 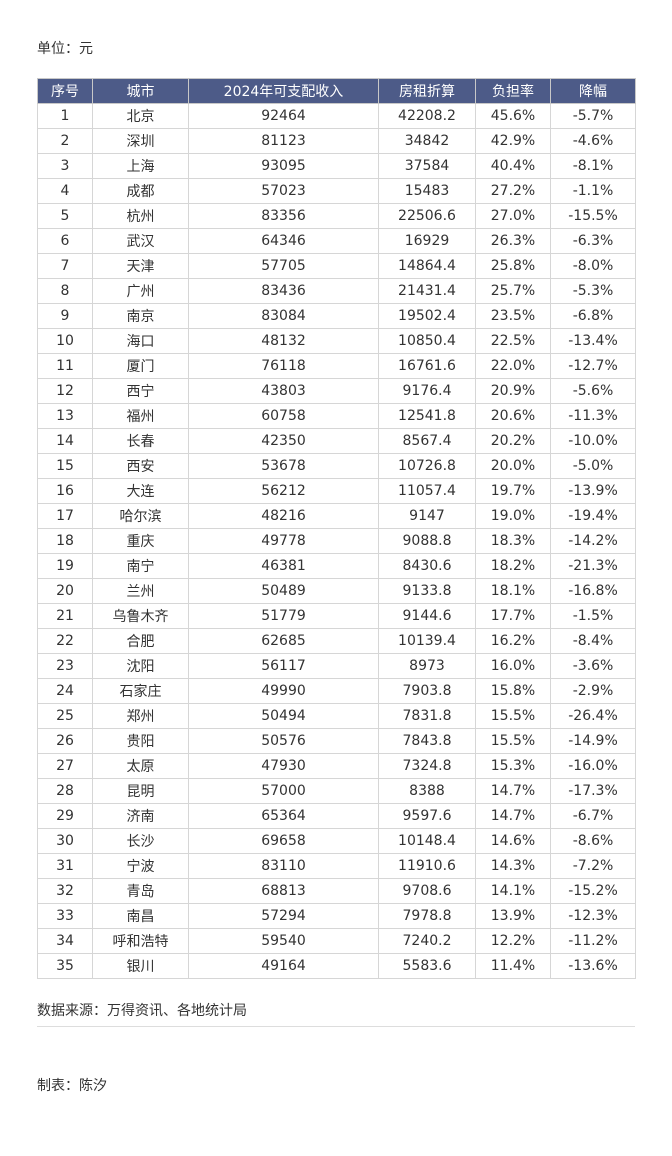 What do you see at coordinates (593, 316) in the screenshot?
I see `table-cell: -6.8%` at bounding box center [593, 316].